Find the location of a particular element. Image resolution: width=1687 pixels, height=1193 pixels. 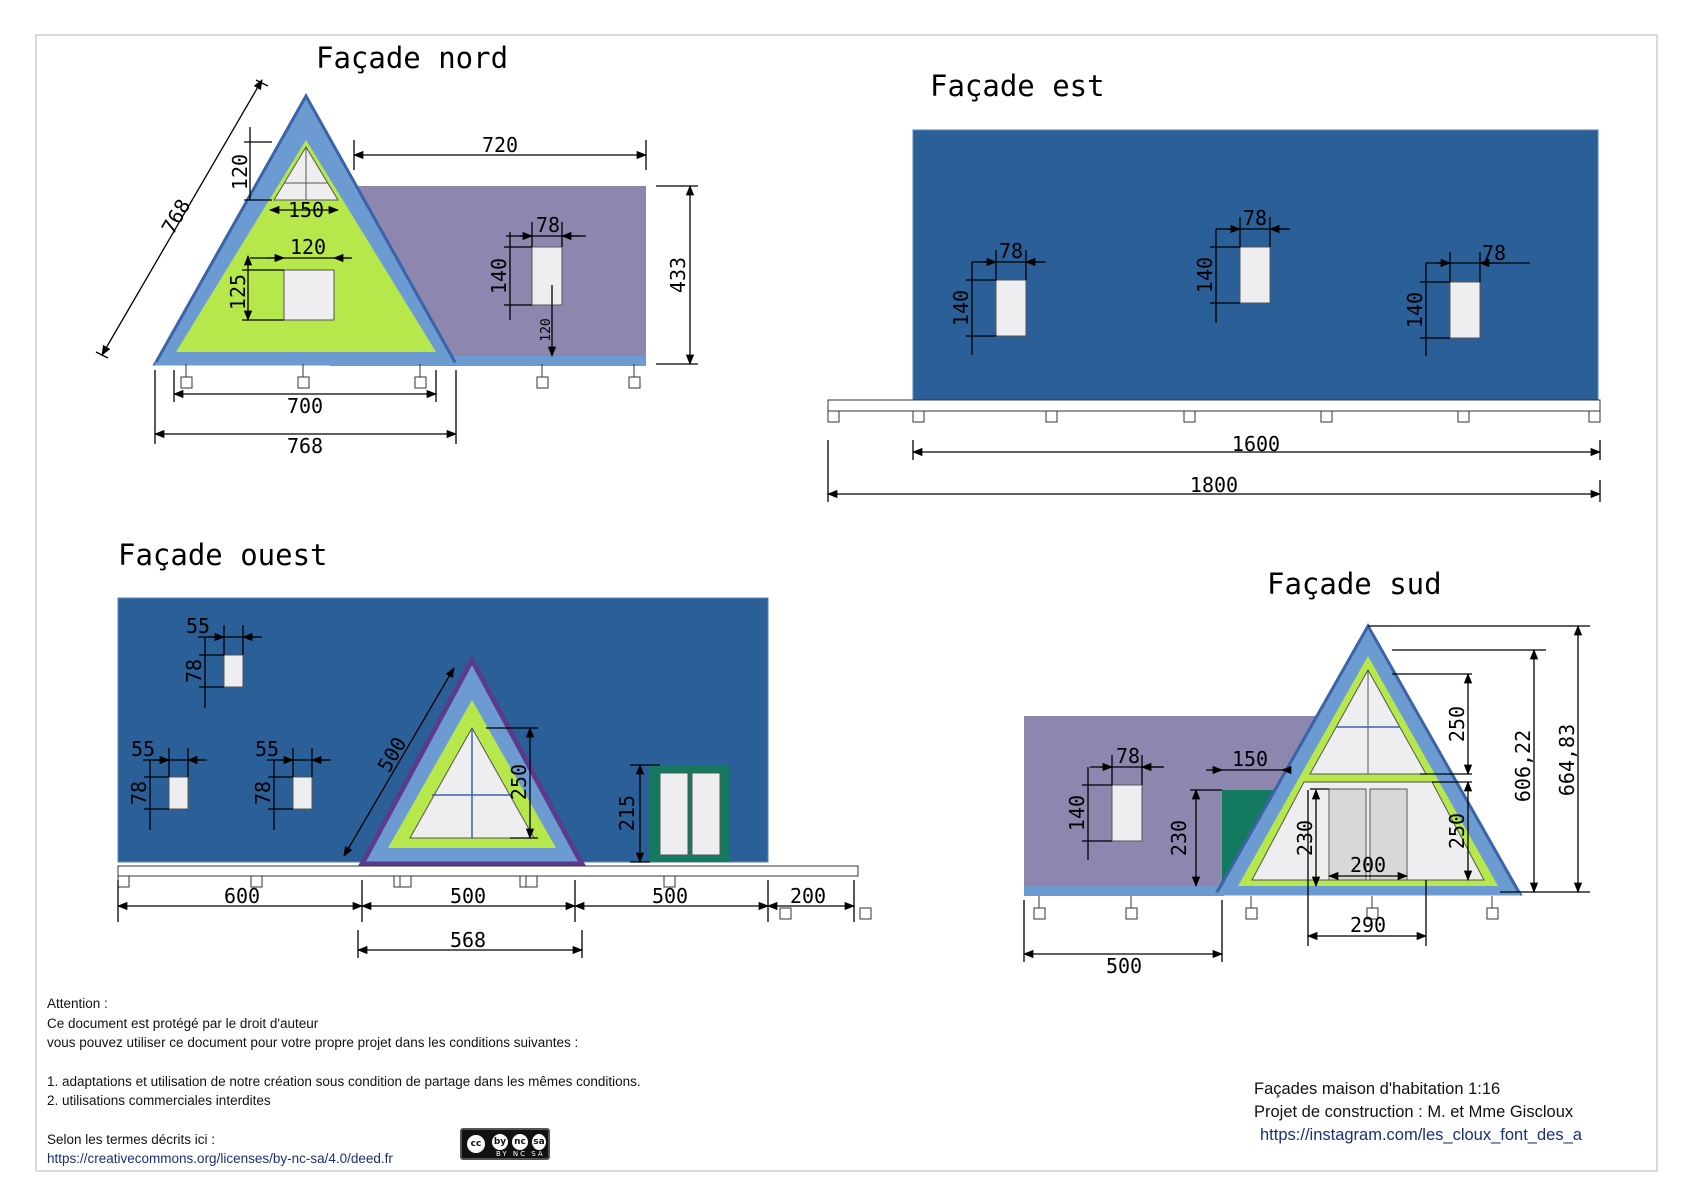

cc-tags: BY NC SA is located at coordinates (520, 1154).